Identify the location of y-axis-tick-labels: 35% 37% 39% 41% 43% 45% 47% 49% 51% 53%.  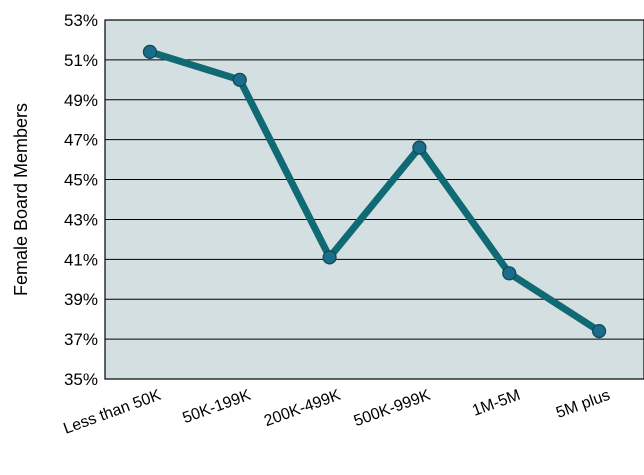
(81, 200).